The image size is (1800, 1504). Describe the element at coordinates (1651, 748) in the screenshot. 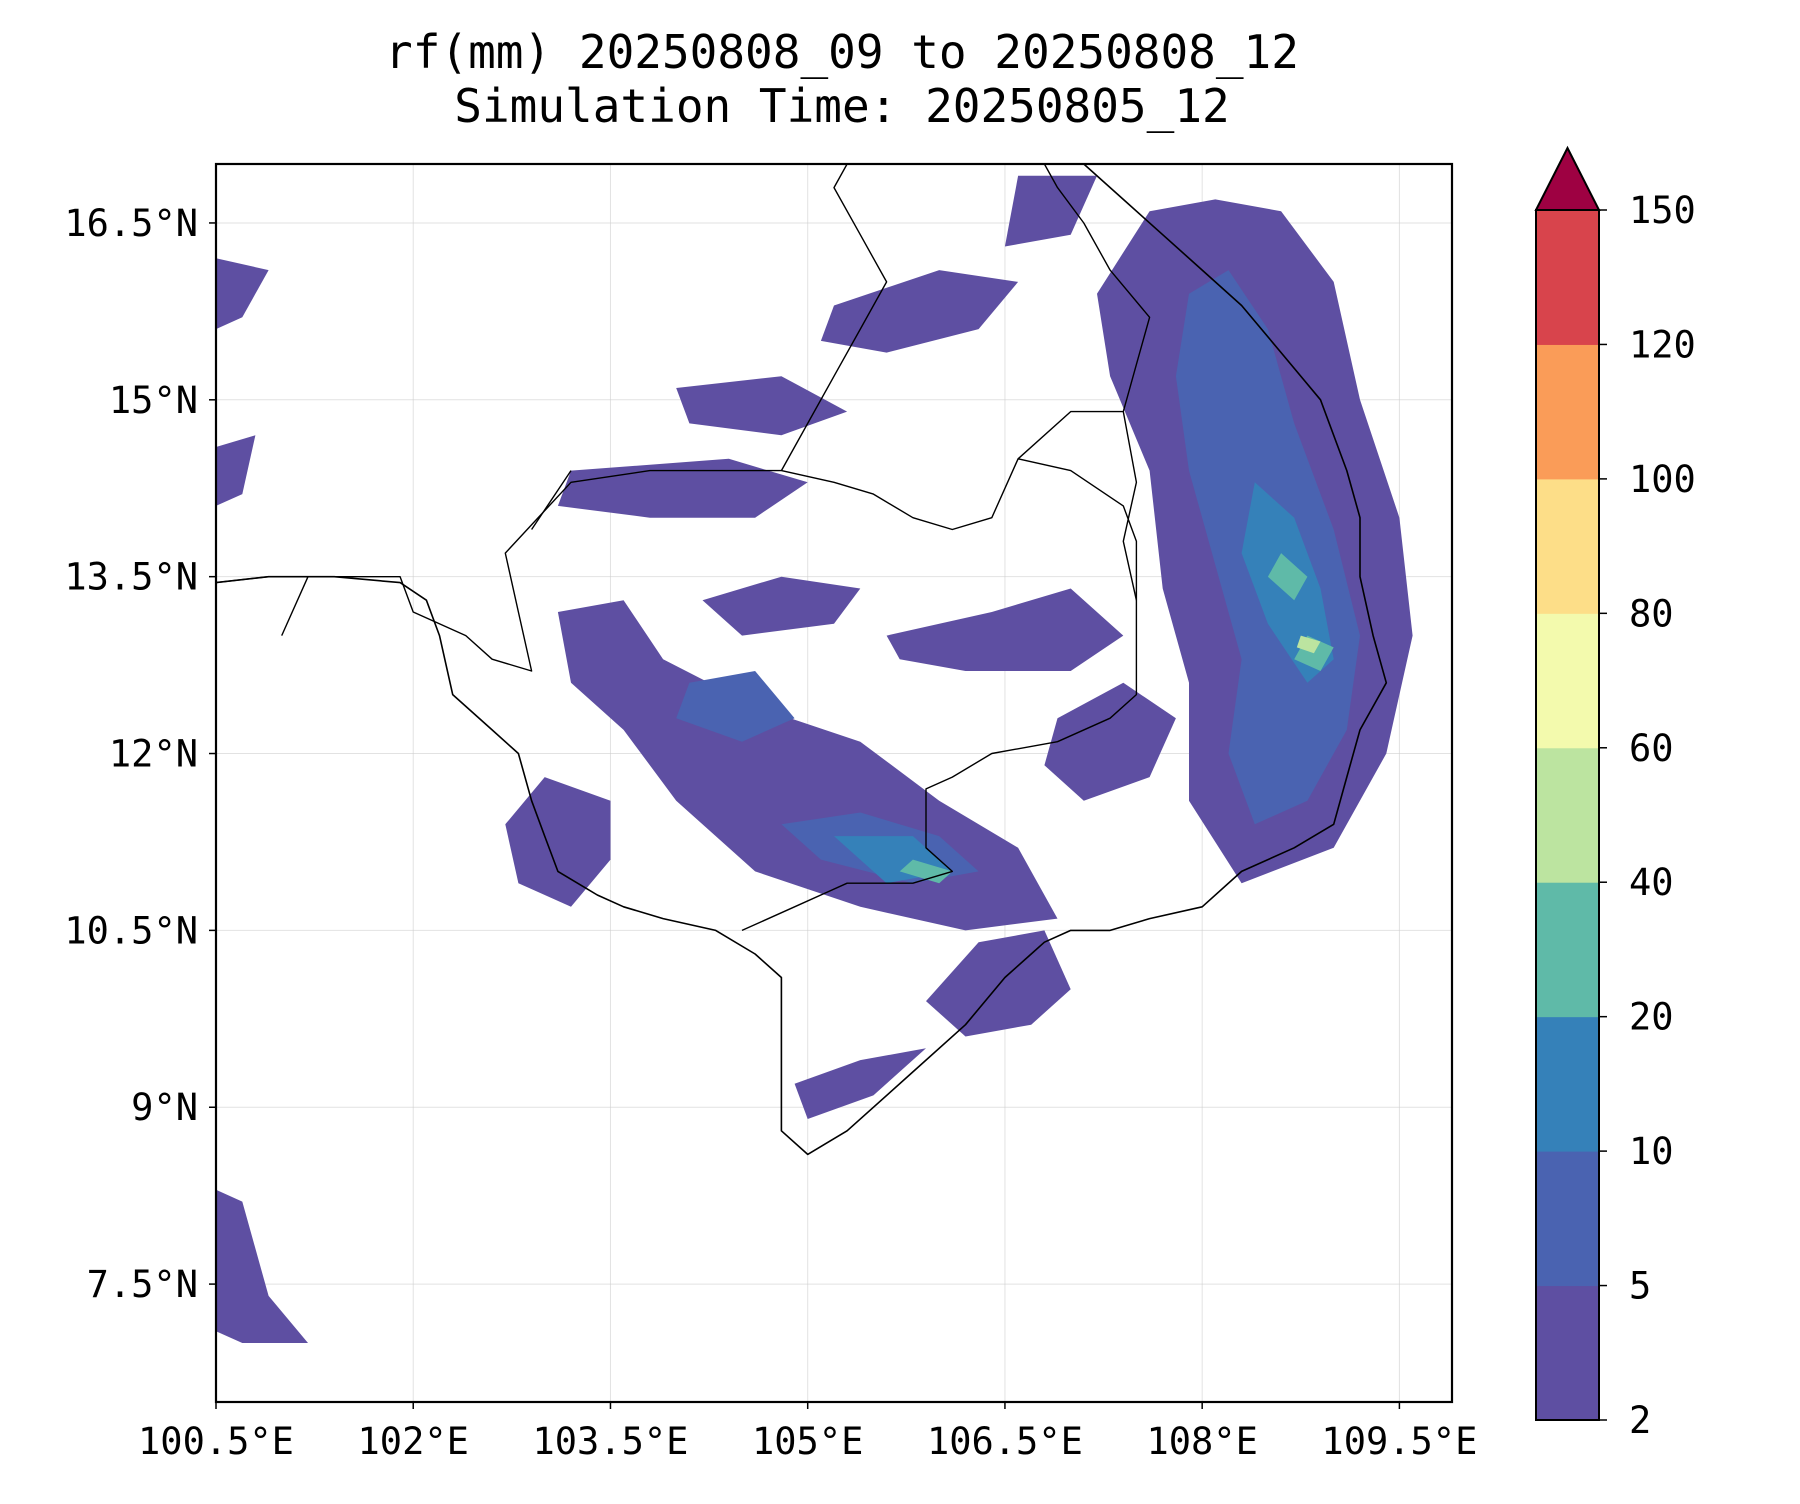

I see `colorbar-label-5: 60` at that location.